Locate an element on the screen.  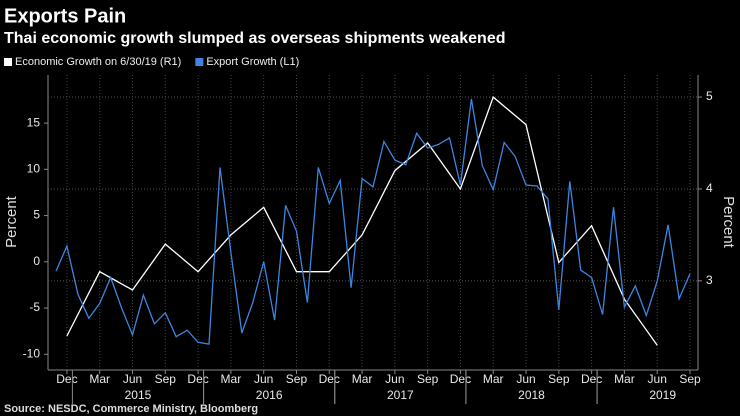
y-tick-label: 0 is located at coordinates (36, 261).